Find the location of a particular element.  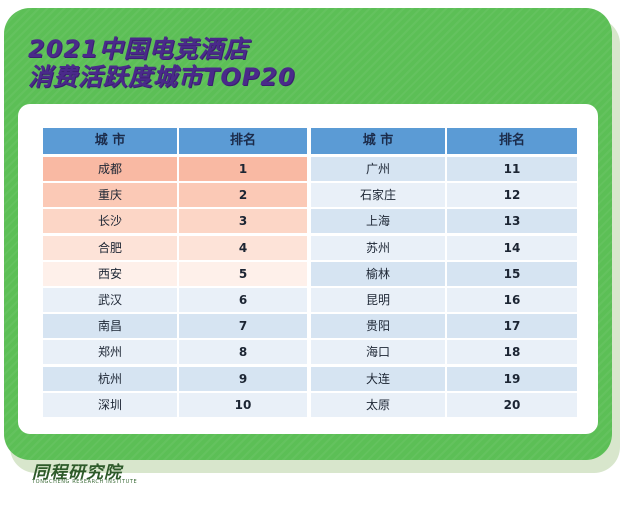

rank-cell: 5 is located at coordinates (243, 274).